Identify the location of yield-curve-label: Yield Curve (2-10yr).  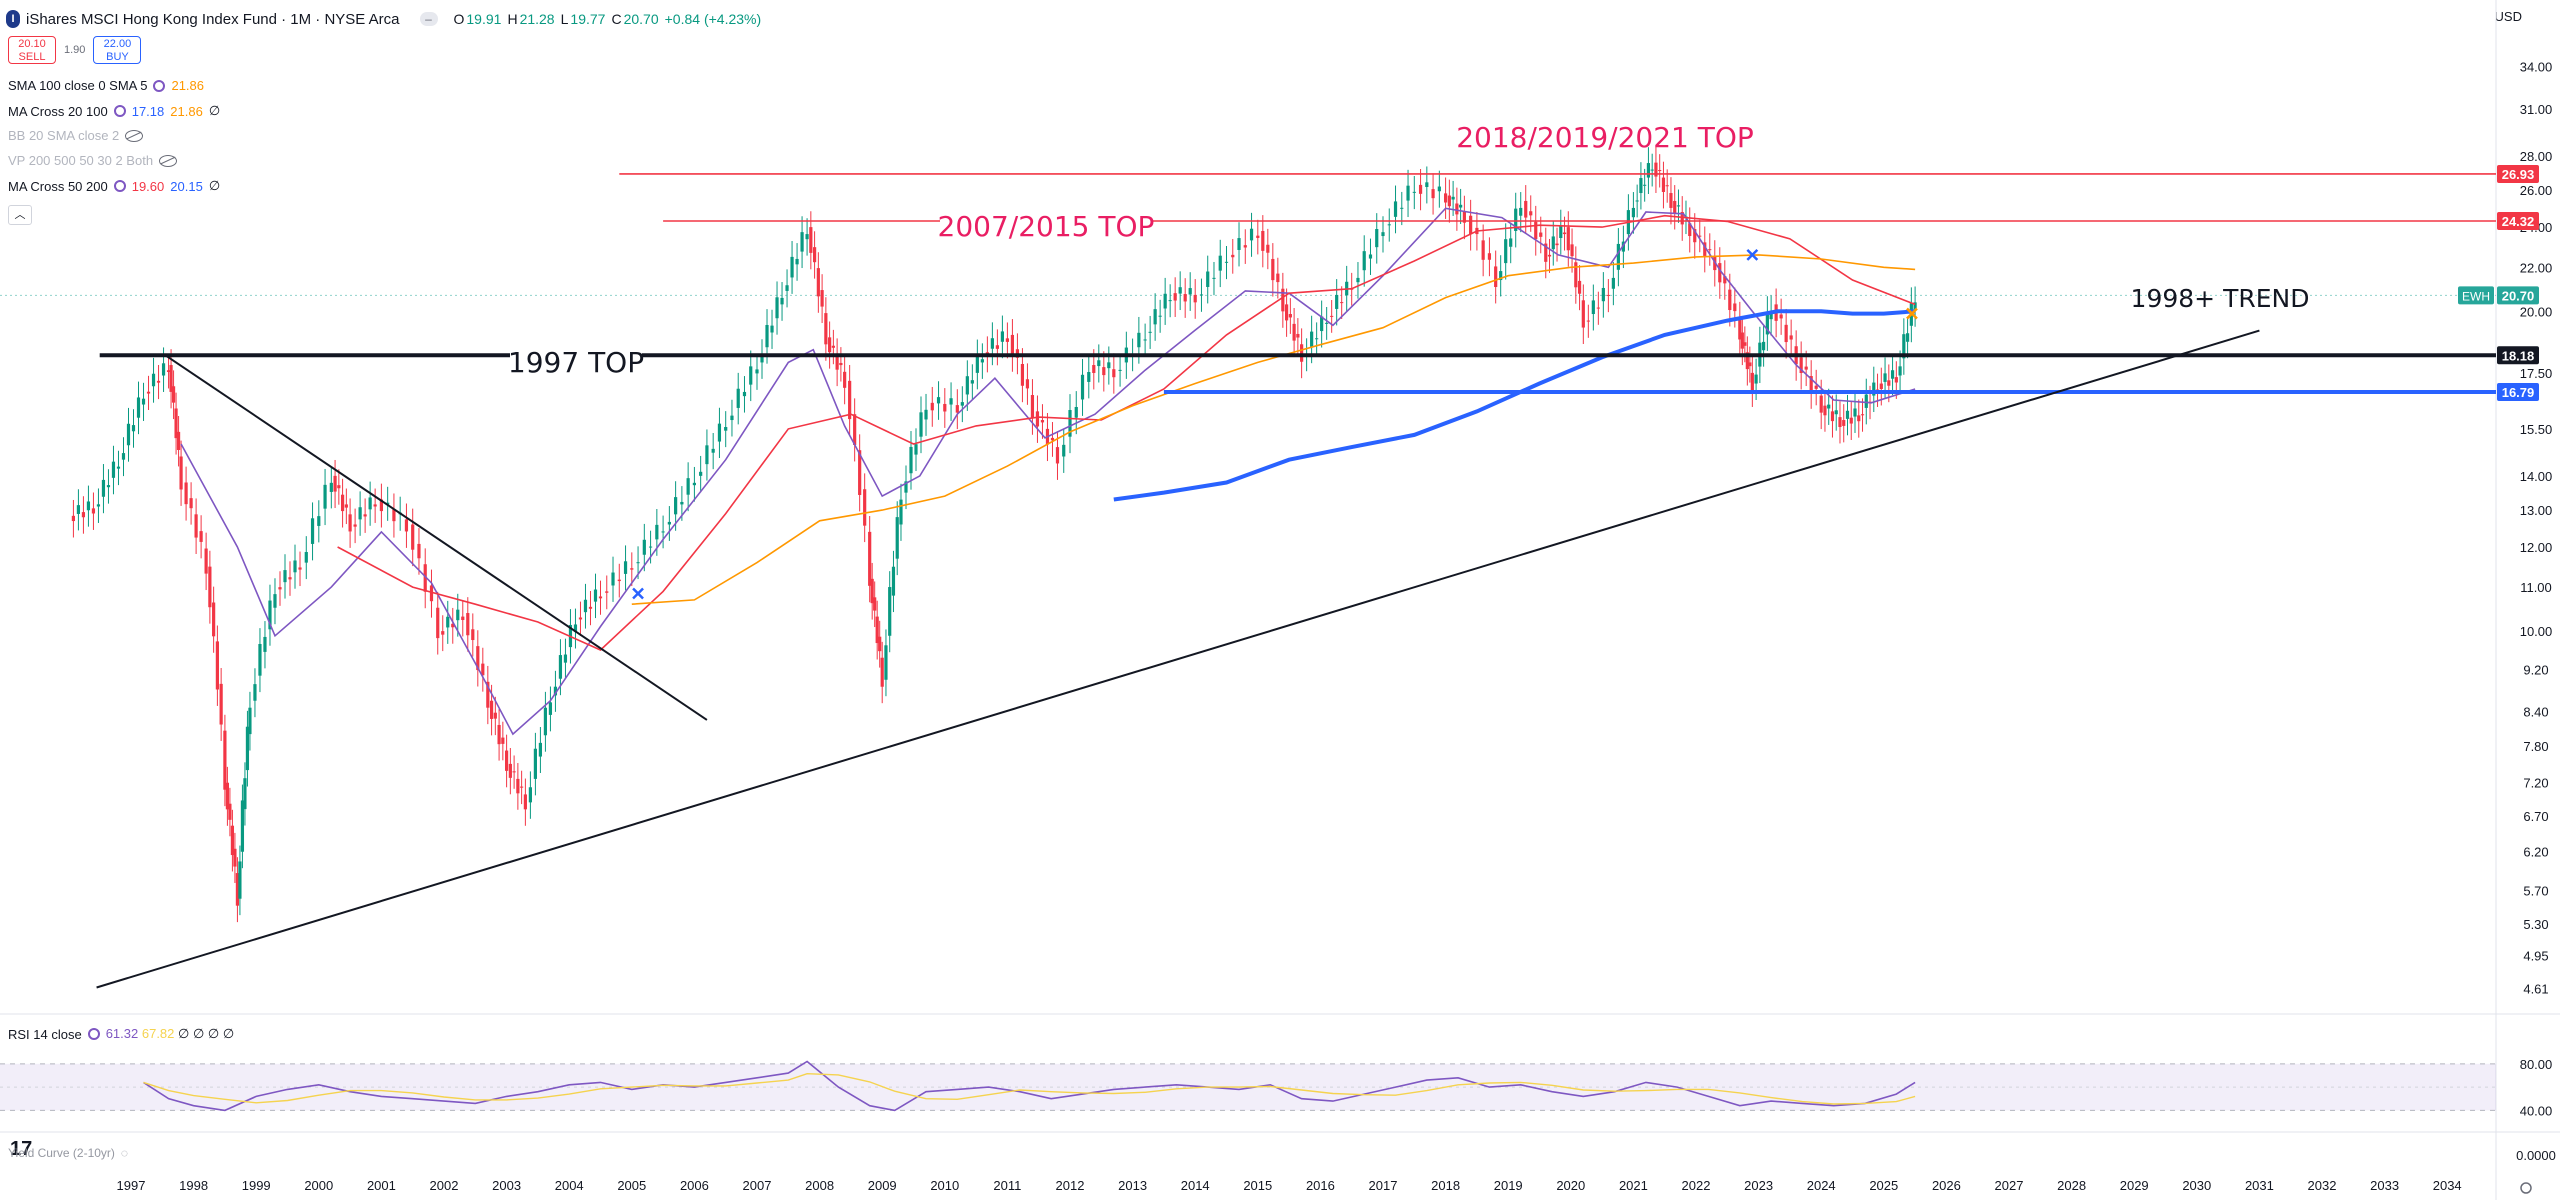
(61, 1153).